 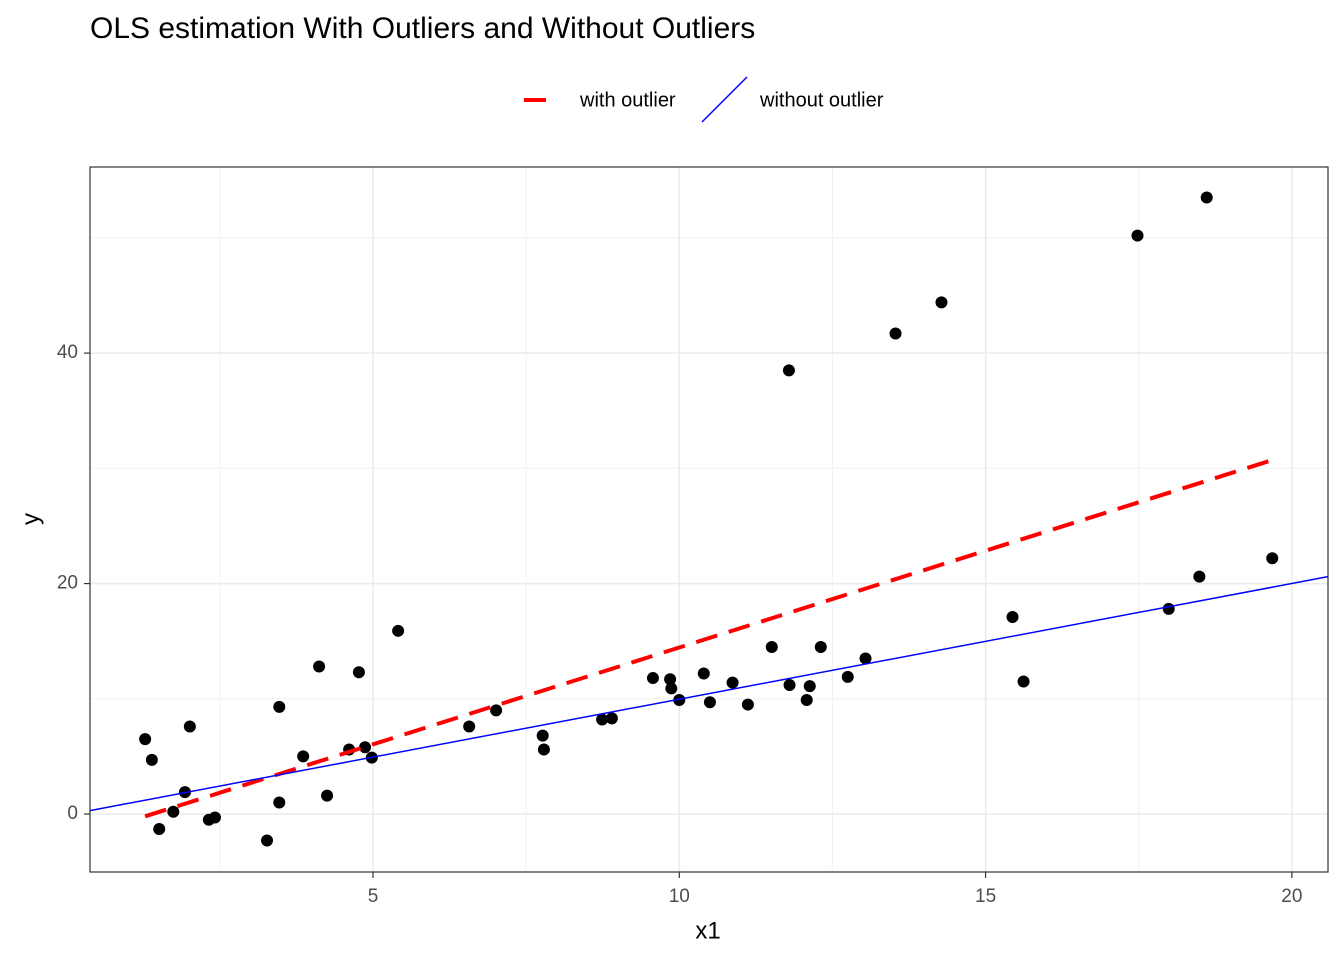 I want to click on y-tick-label: 0, so click(x=72, y=813).